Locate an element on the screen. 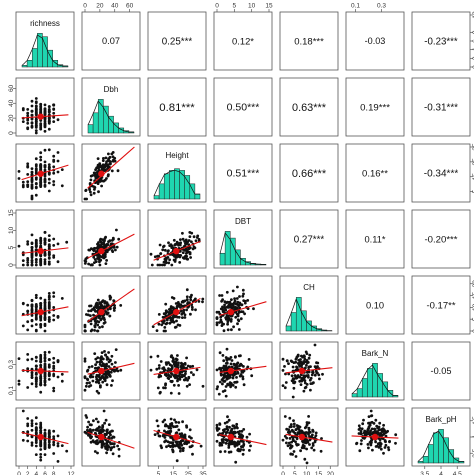 Image resolution: width=474 pixels, height=475 pixels. x-tick-label: 3.5 is located at coordinates (424, 473).